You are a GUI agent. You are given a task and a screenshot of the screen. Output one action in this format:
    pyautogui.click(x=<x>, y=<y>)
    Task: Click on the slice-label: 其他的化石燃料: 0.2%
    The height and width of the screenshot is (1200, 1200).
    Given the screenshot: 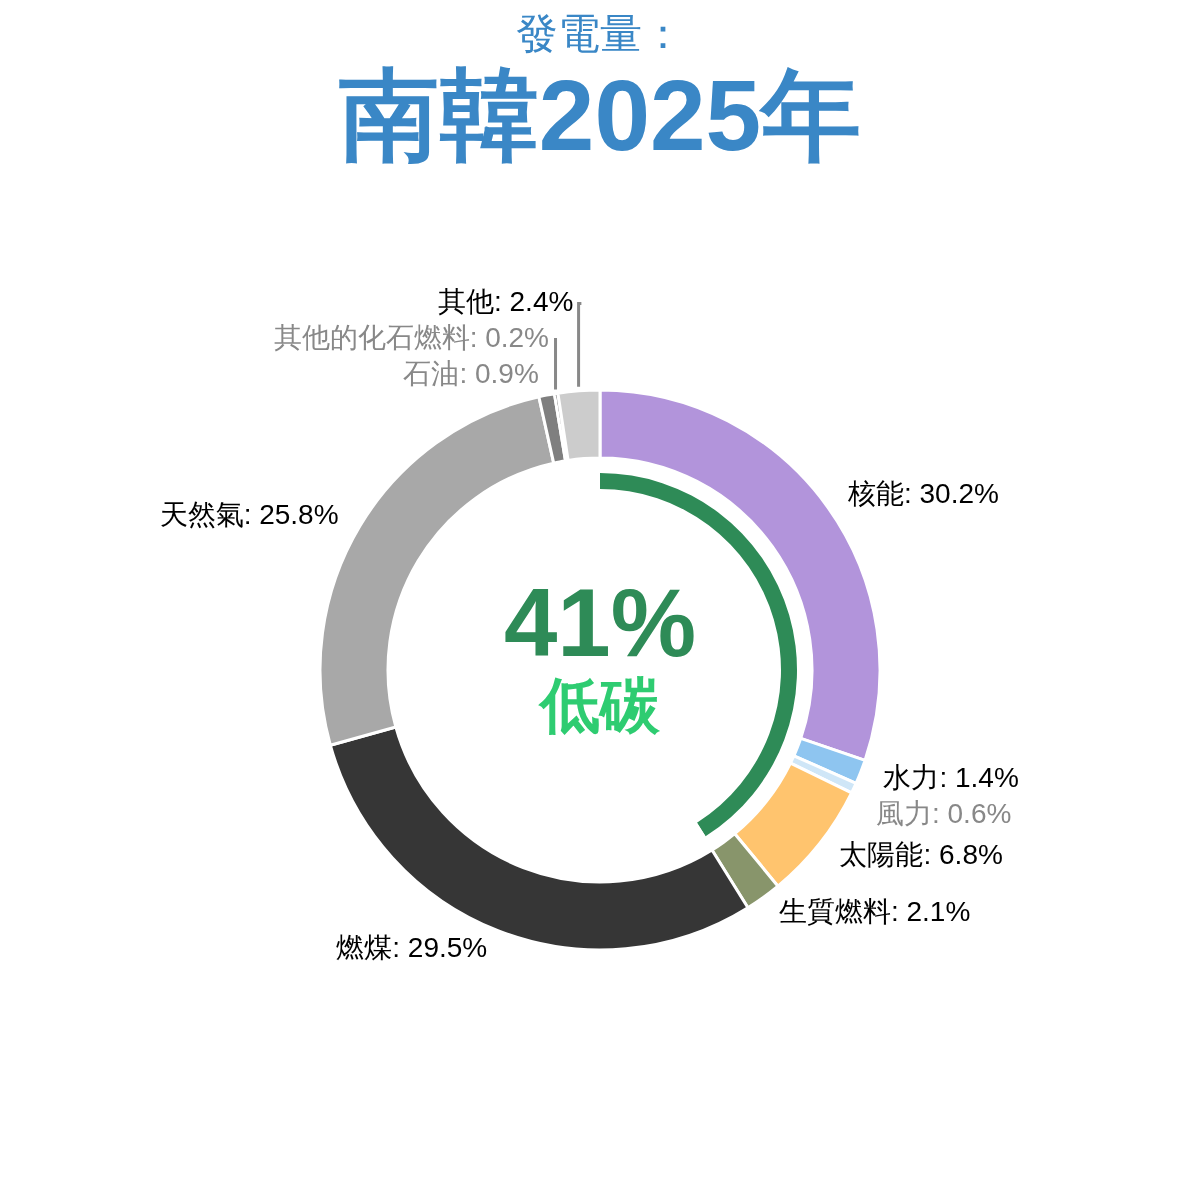 What is the action you would take?
    pyautogui.click(x=411, y=338)
    